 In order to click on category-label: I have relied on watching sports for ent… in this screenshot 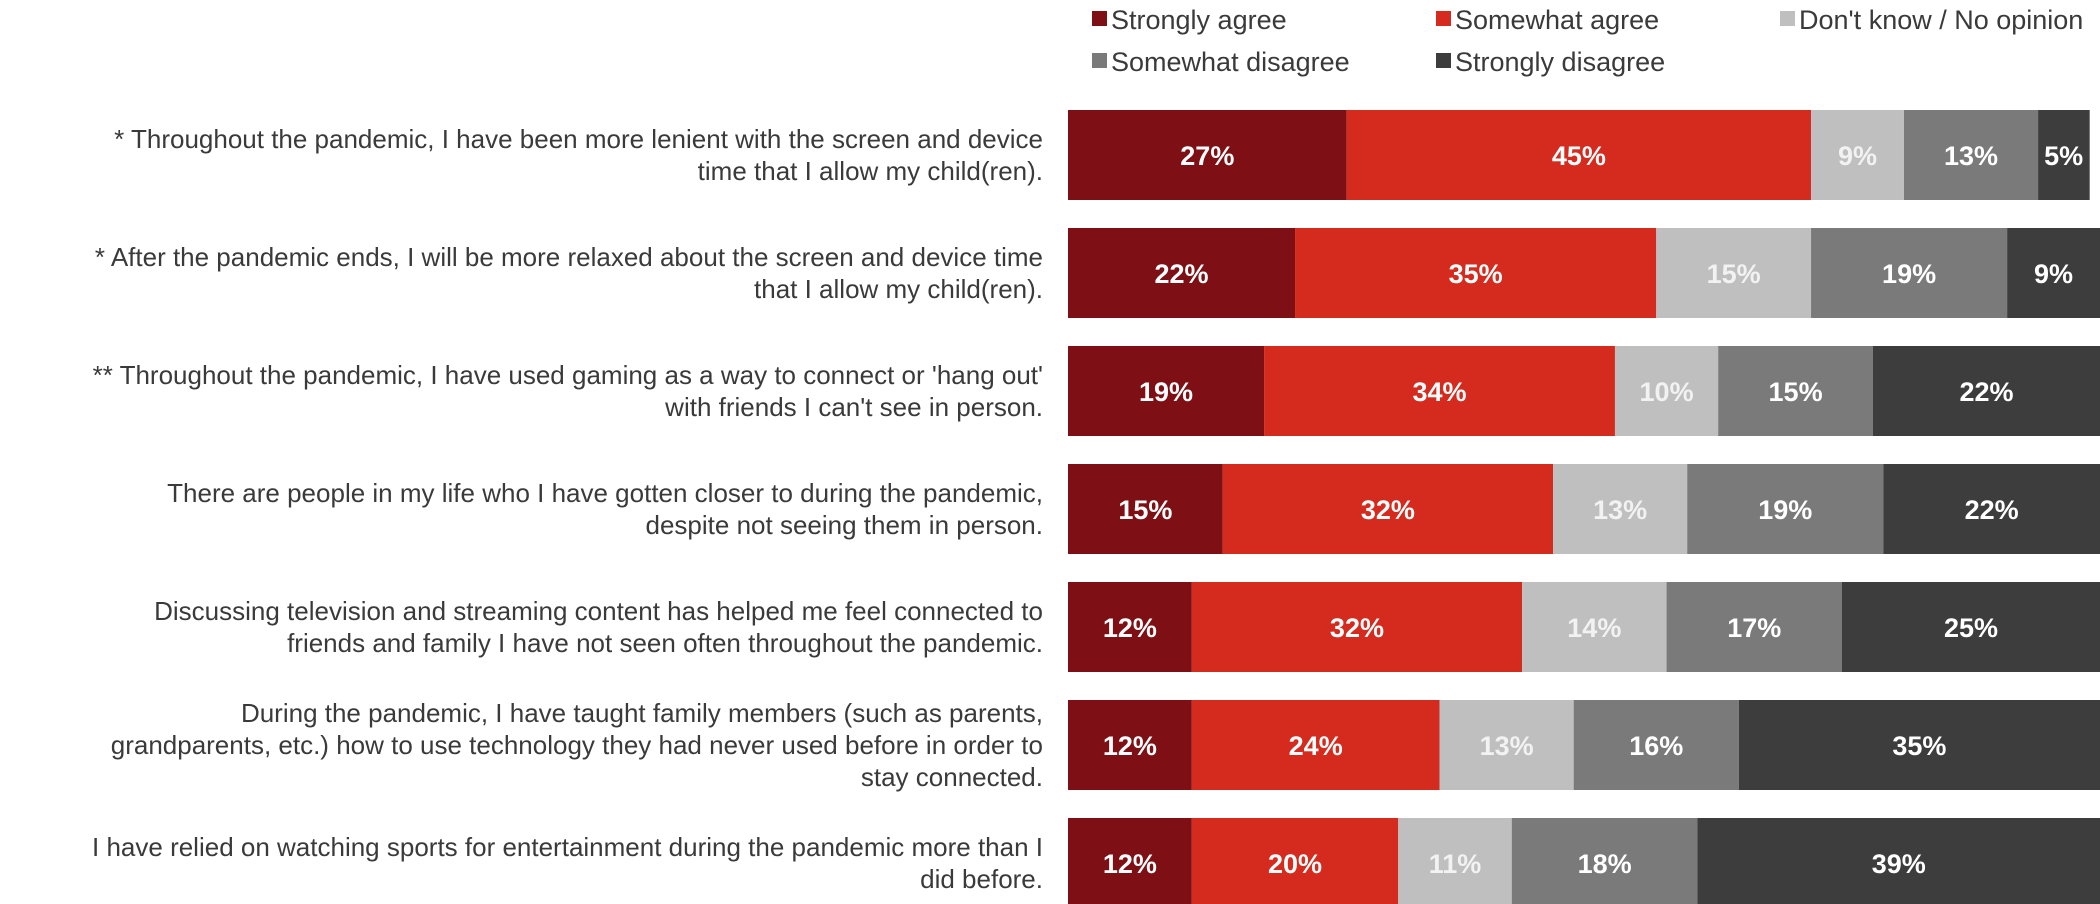, I will do `click(567, 863)`.